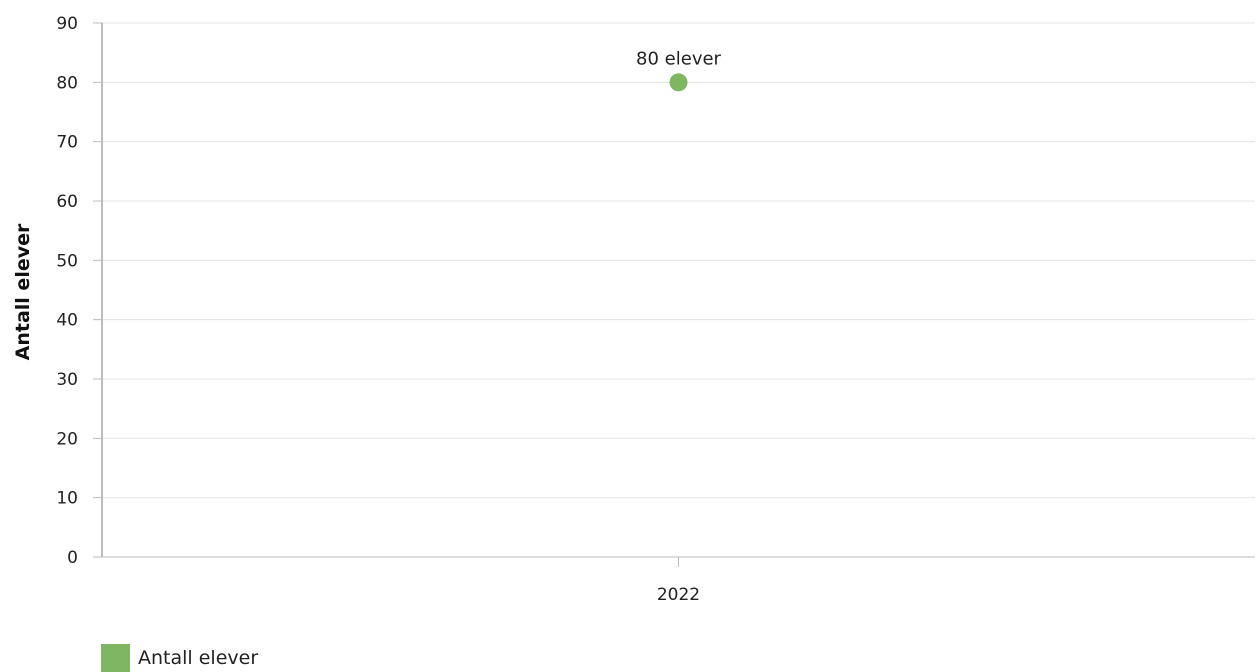 This screenshot has width=1258, height=672. I want to click on y-axis-title: Antall elever, so click(23, 291).